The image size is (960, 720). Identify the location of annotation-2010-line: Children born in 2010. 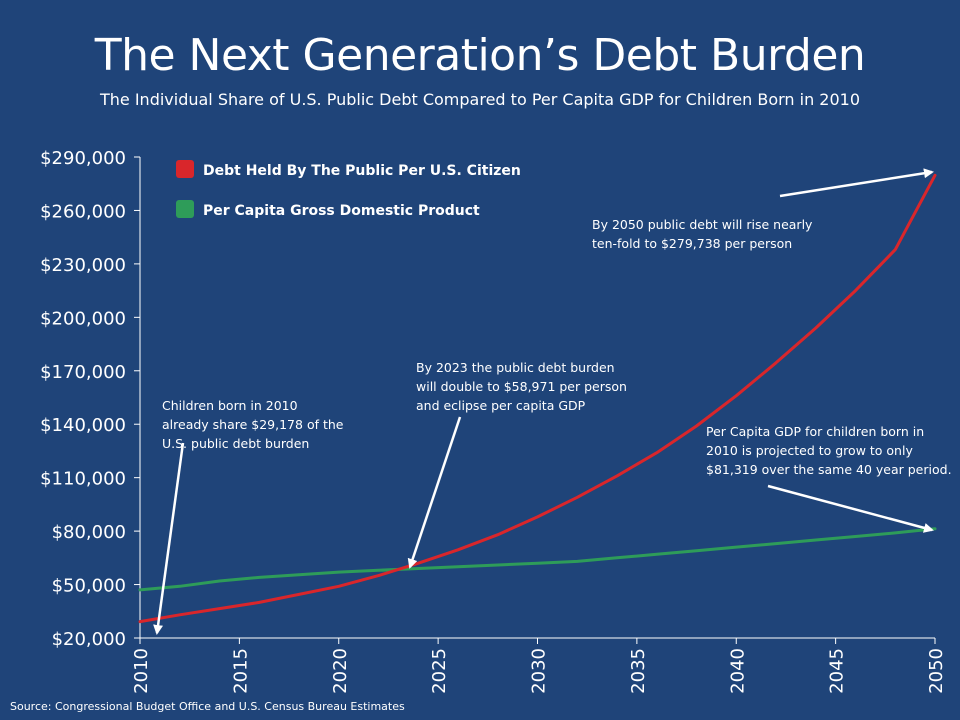
(230, 405).